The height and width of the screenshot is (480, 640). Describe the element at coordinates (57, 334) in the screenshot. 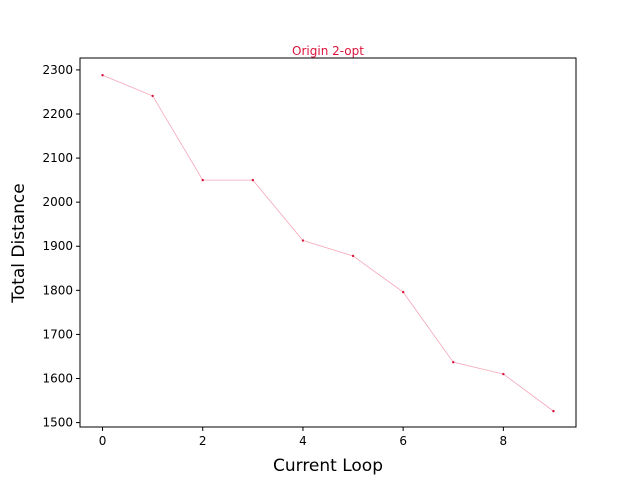

I see `y-tick-label: 1700` at that location.